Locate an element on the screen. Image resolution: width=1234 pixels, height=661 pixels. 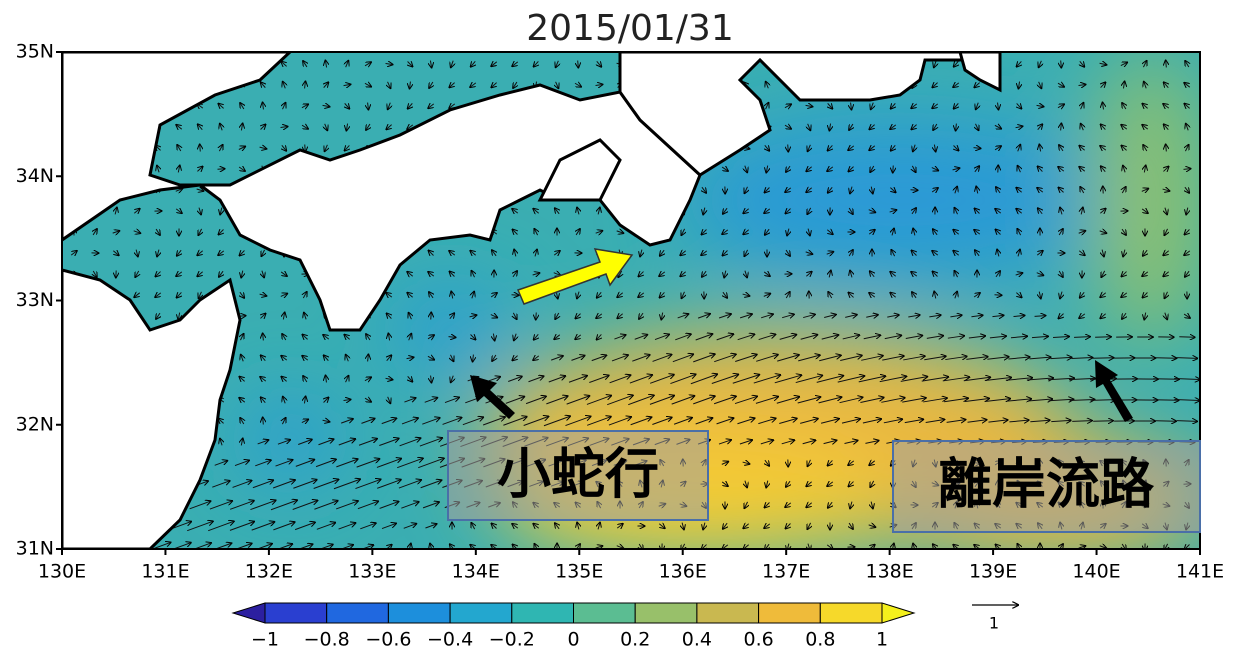
lon-label: 137E is located at coordinates (786, 572).